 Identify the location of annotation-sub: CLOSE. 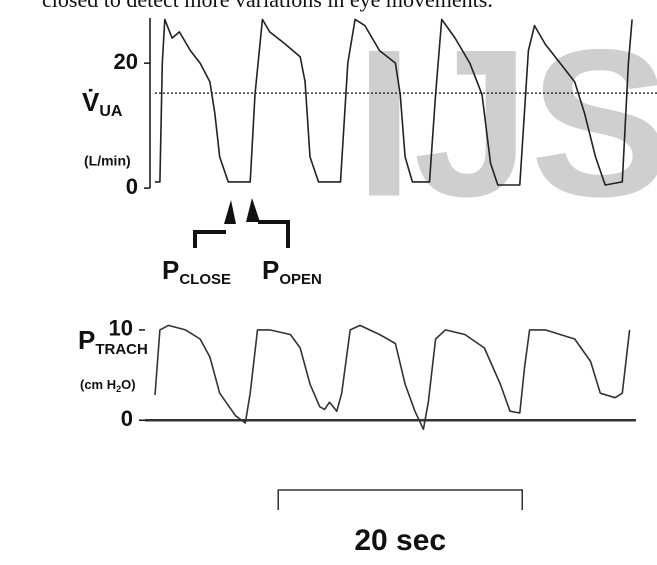
(205, 279).